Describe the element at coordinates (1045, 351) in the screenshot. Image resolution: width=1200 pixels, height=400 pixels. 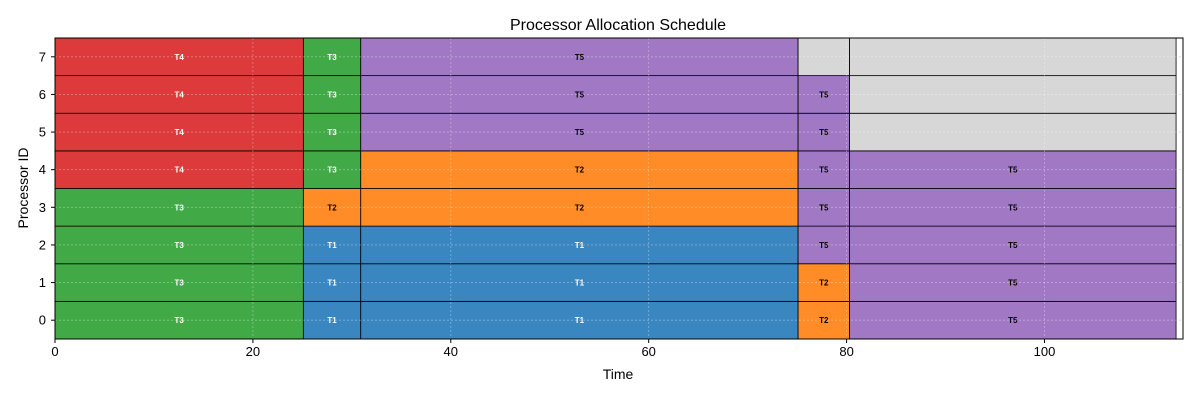
I see `x-tick-label: 100` at that location.